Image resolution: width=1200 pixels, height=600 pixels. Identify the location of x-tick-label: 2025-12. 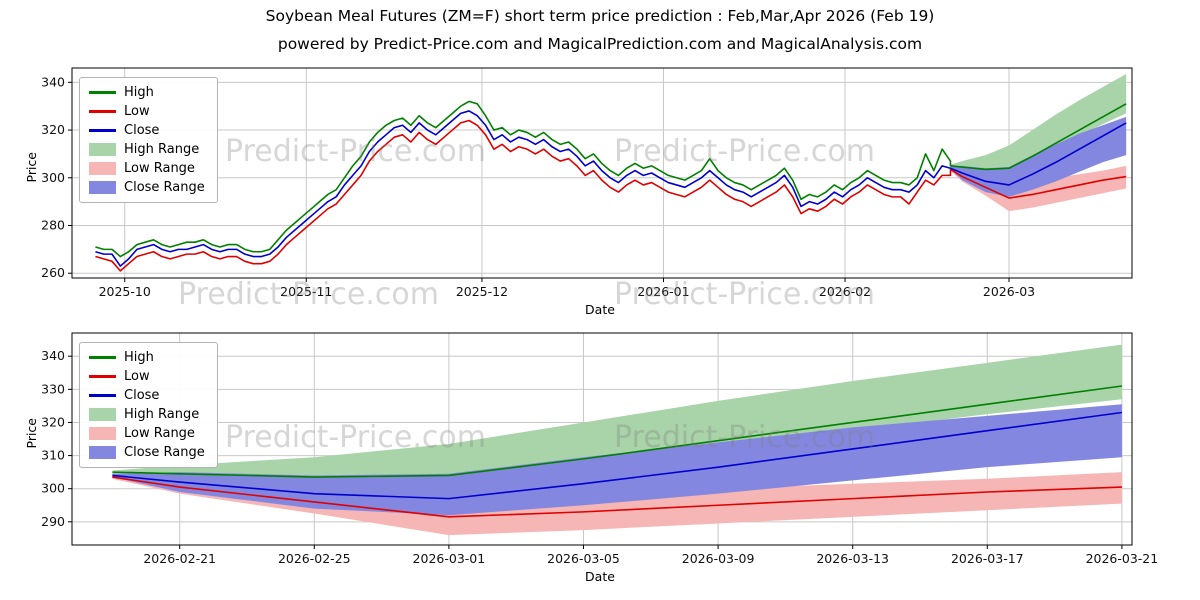
(482, 291).